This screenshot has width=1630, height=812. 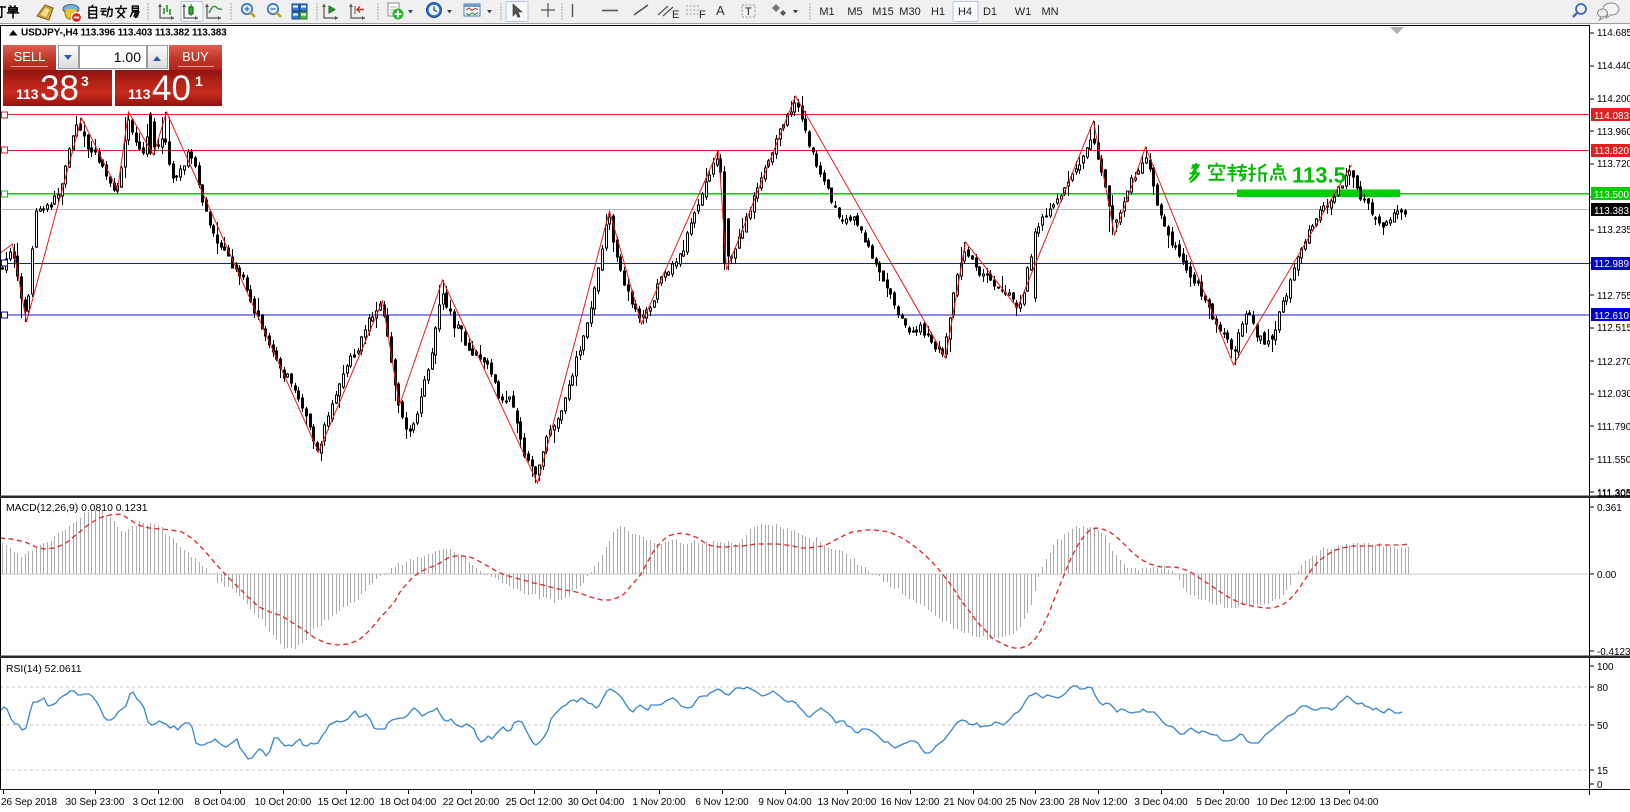 I want to click on svg-text: 15 Oct 12:00, so click(x=346, y=802).